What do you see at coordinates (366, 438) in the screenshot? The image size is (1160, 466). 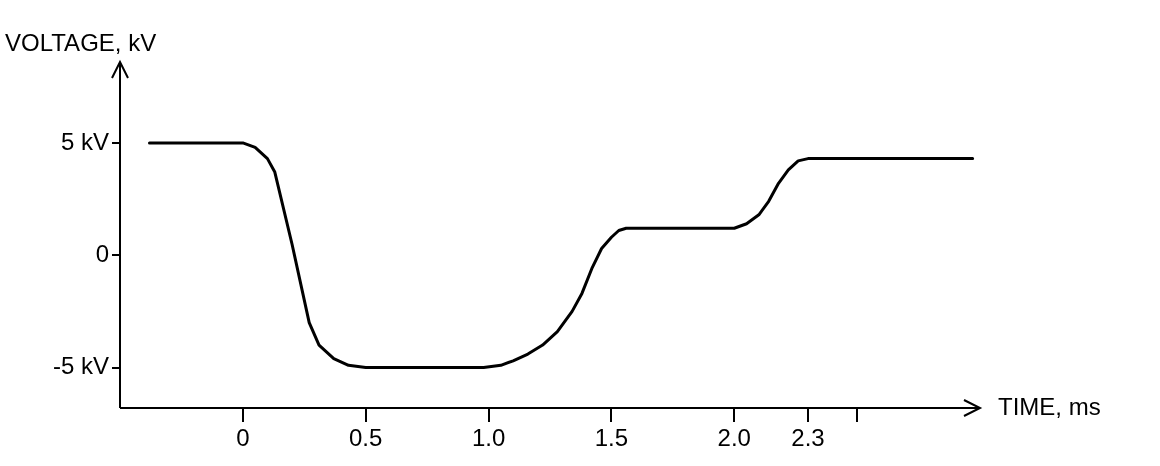 I see `x-tick-label: 0.5` at bounding box center [366, 438].